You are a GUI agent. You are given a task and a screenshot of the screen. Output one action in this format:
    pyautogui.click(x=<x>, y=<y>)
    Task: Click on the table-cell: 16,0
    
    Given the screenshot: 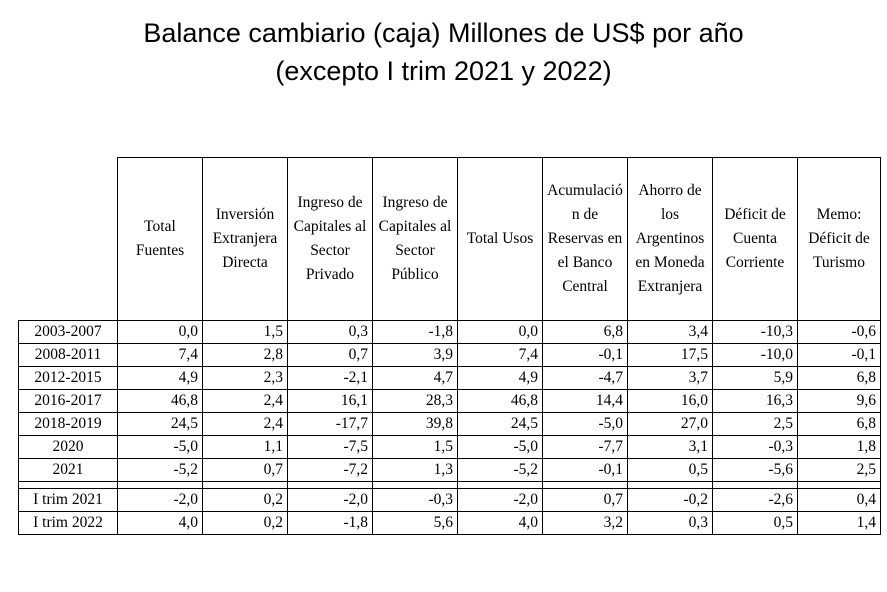 What is the action you would take?
    pyautogui.click(x=670, y=401)
    